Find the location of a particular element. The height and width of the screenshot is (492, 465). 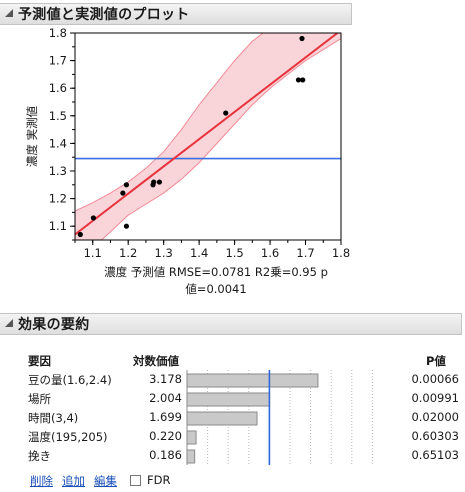

plot-section-title: 予測値と実測値のプロット is located at coordinates (104, 15).